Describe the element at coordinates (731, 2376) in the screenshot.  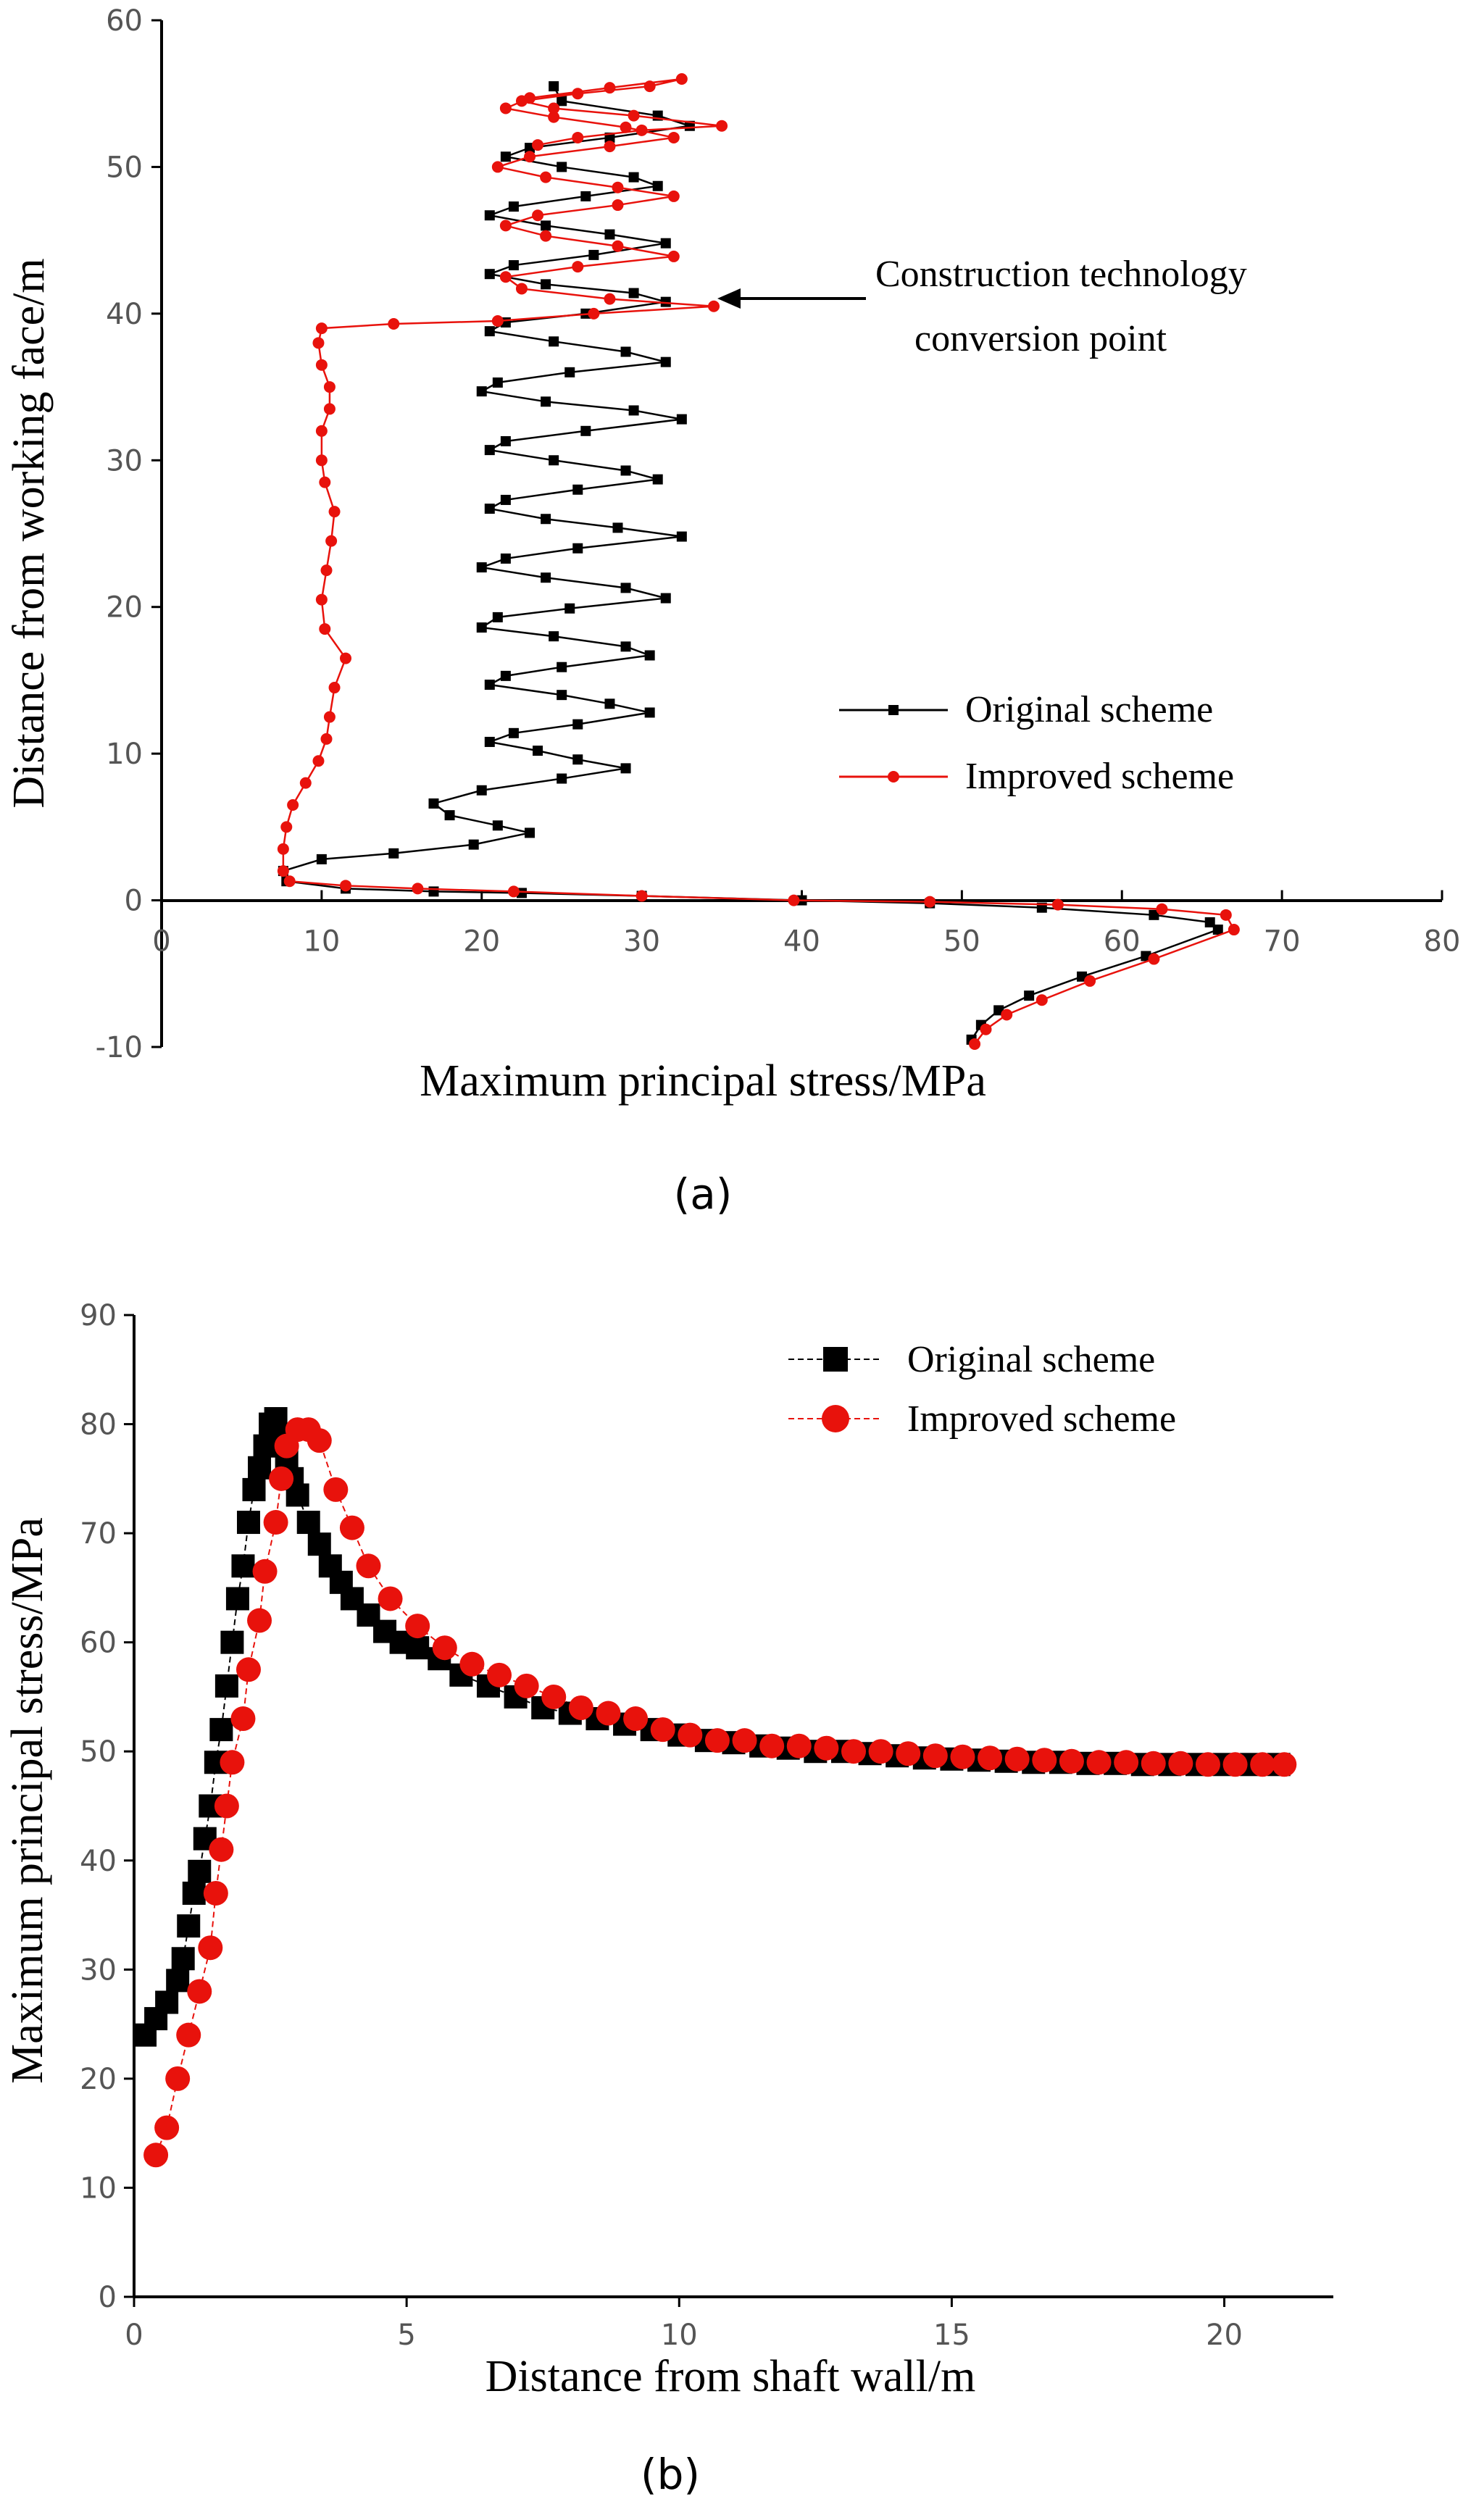
I see `chart-b-x-label: Distance from shaft wall/m` at that location.